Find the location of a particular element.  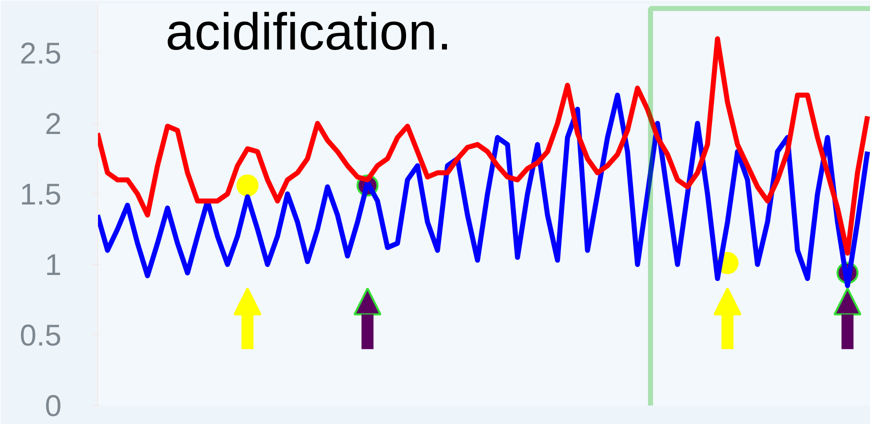

y-tick-label: 1.5 is located at coordinates (41, 195).